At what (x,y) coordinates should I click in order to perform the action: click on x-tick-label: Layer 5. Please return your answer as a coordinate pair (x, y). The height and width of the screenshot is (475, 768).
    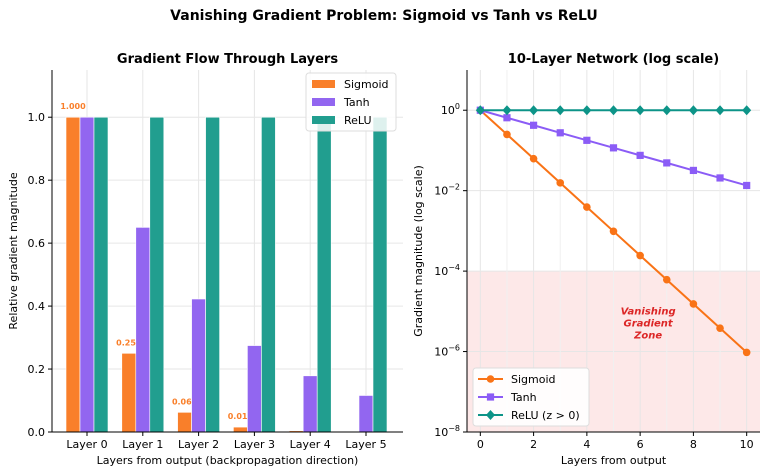
    Looking at the image, I should click on (365, 444).